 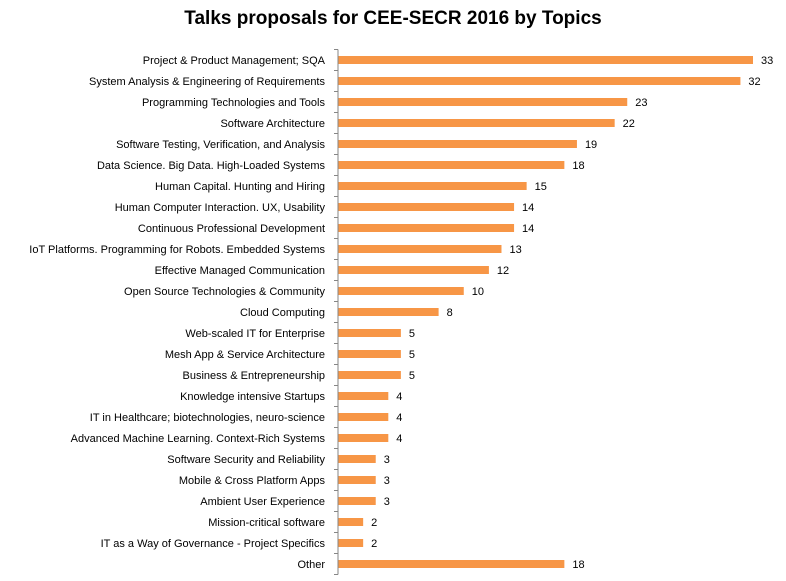 What do you see at coordinates (754, 82) in the screenshot?
I see `data-label: 32` at bounding box center [754, 82].